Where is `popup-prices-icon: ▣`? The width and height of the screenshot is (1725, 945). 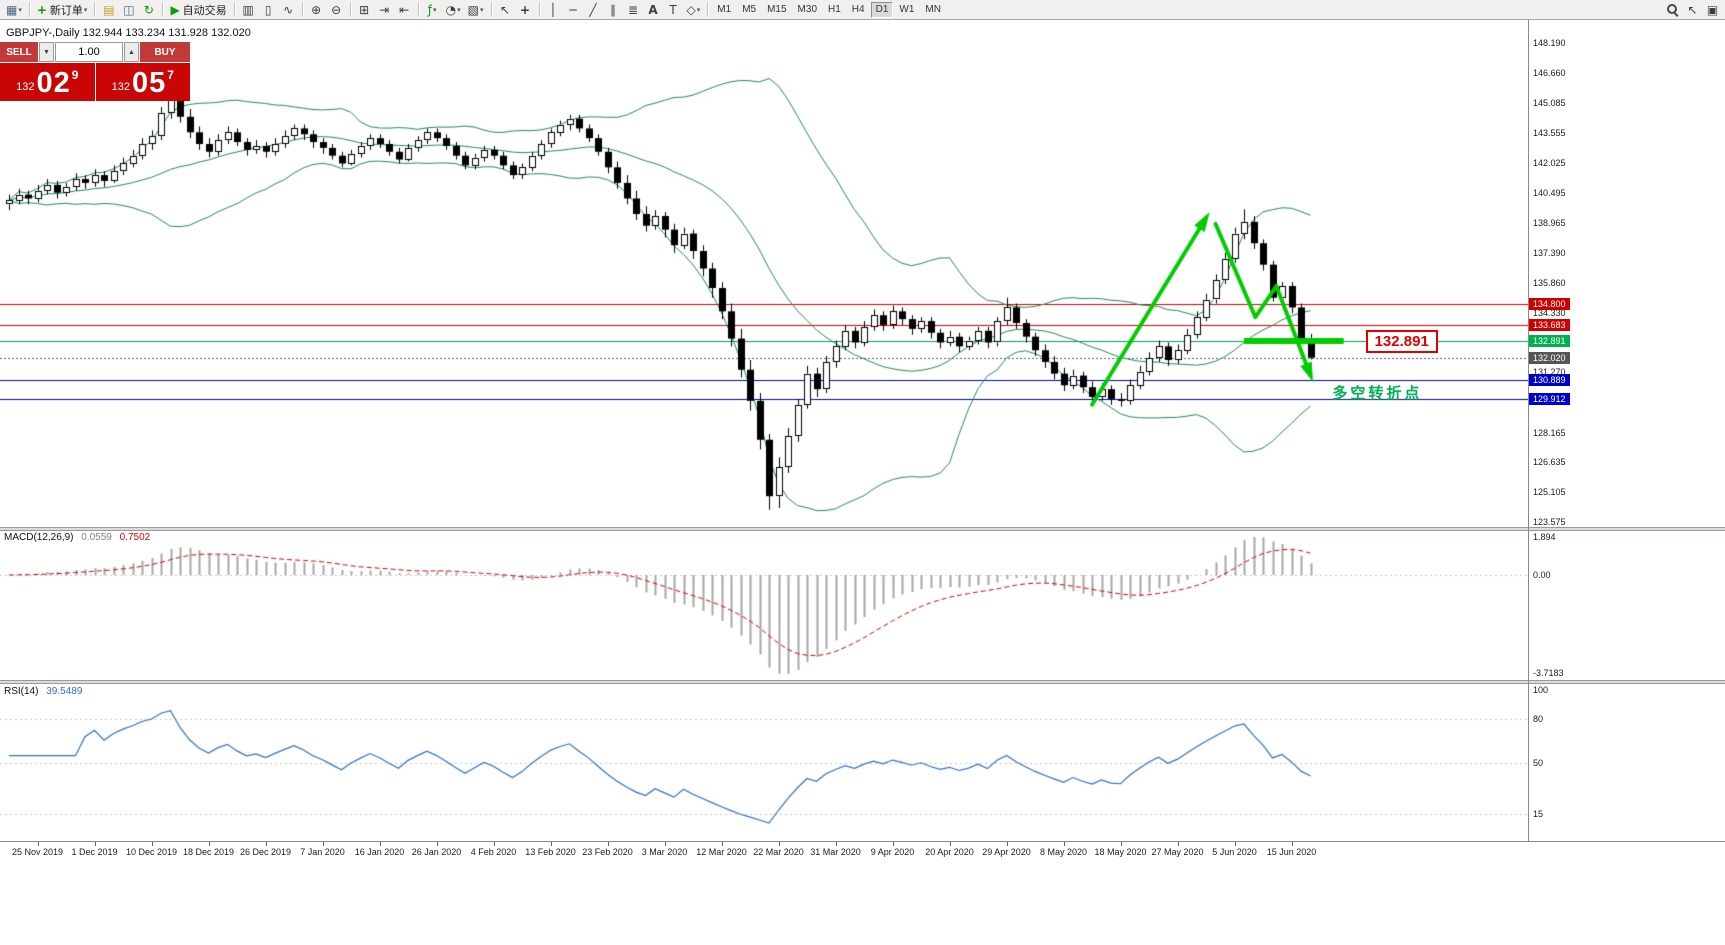 popup-prices-icon: ▣ is located at coordinates (1712, 10).